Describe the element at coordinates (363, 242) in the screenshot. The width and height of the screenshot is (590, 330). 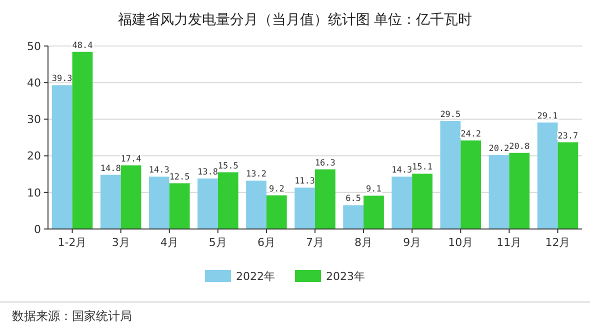
I see `x-tick-label: 8月` at that location.